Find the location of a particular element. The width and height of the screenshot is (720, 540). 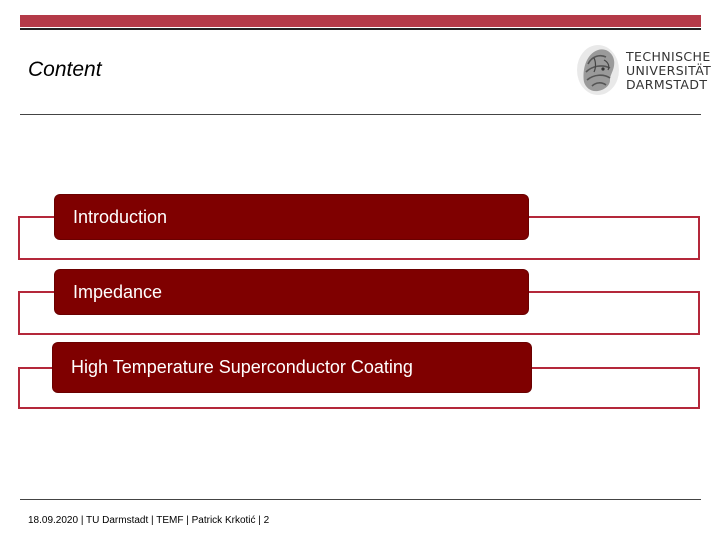

logo-wordmark: TECHNISCHE UNIVERSITÄT DARMSTADT is located at coordinates (668, 71).